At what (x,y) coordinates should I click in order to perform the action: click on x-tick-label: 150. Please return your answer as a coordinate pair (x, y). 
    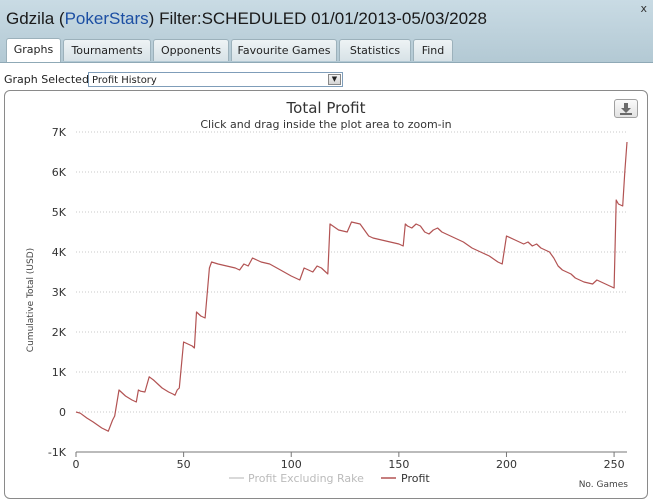
    Looking at the image, I should click on (398, 464).